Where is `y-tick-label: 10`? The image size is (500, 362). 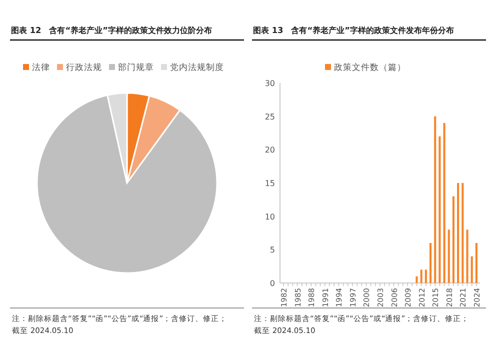
y-tick-label: 10 is located at coordinates (269, 217).